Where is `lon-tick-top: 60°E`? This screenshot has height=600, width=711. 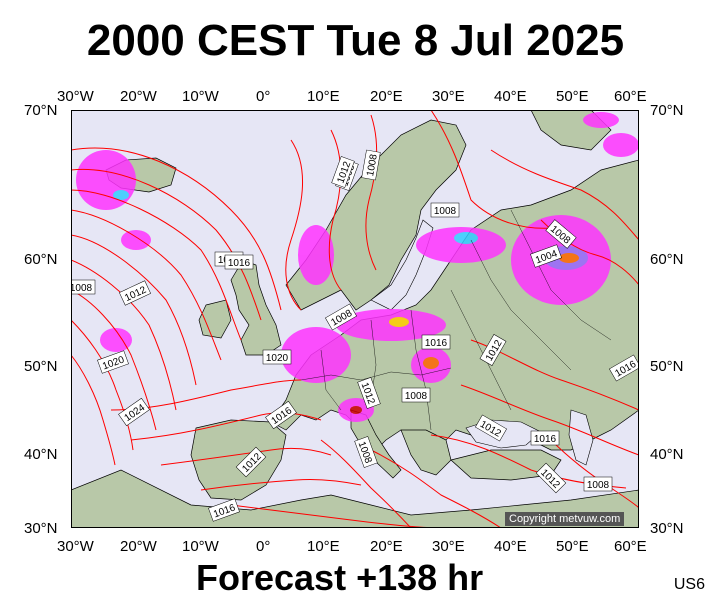 lon-tick-top: 60°E is located at coordinates (630, 96).